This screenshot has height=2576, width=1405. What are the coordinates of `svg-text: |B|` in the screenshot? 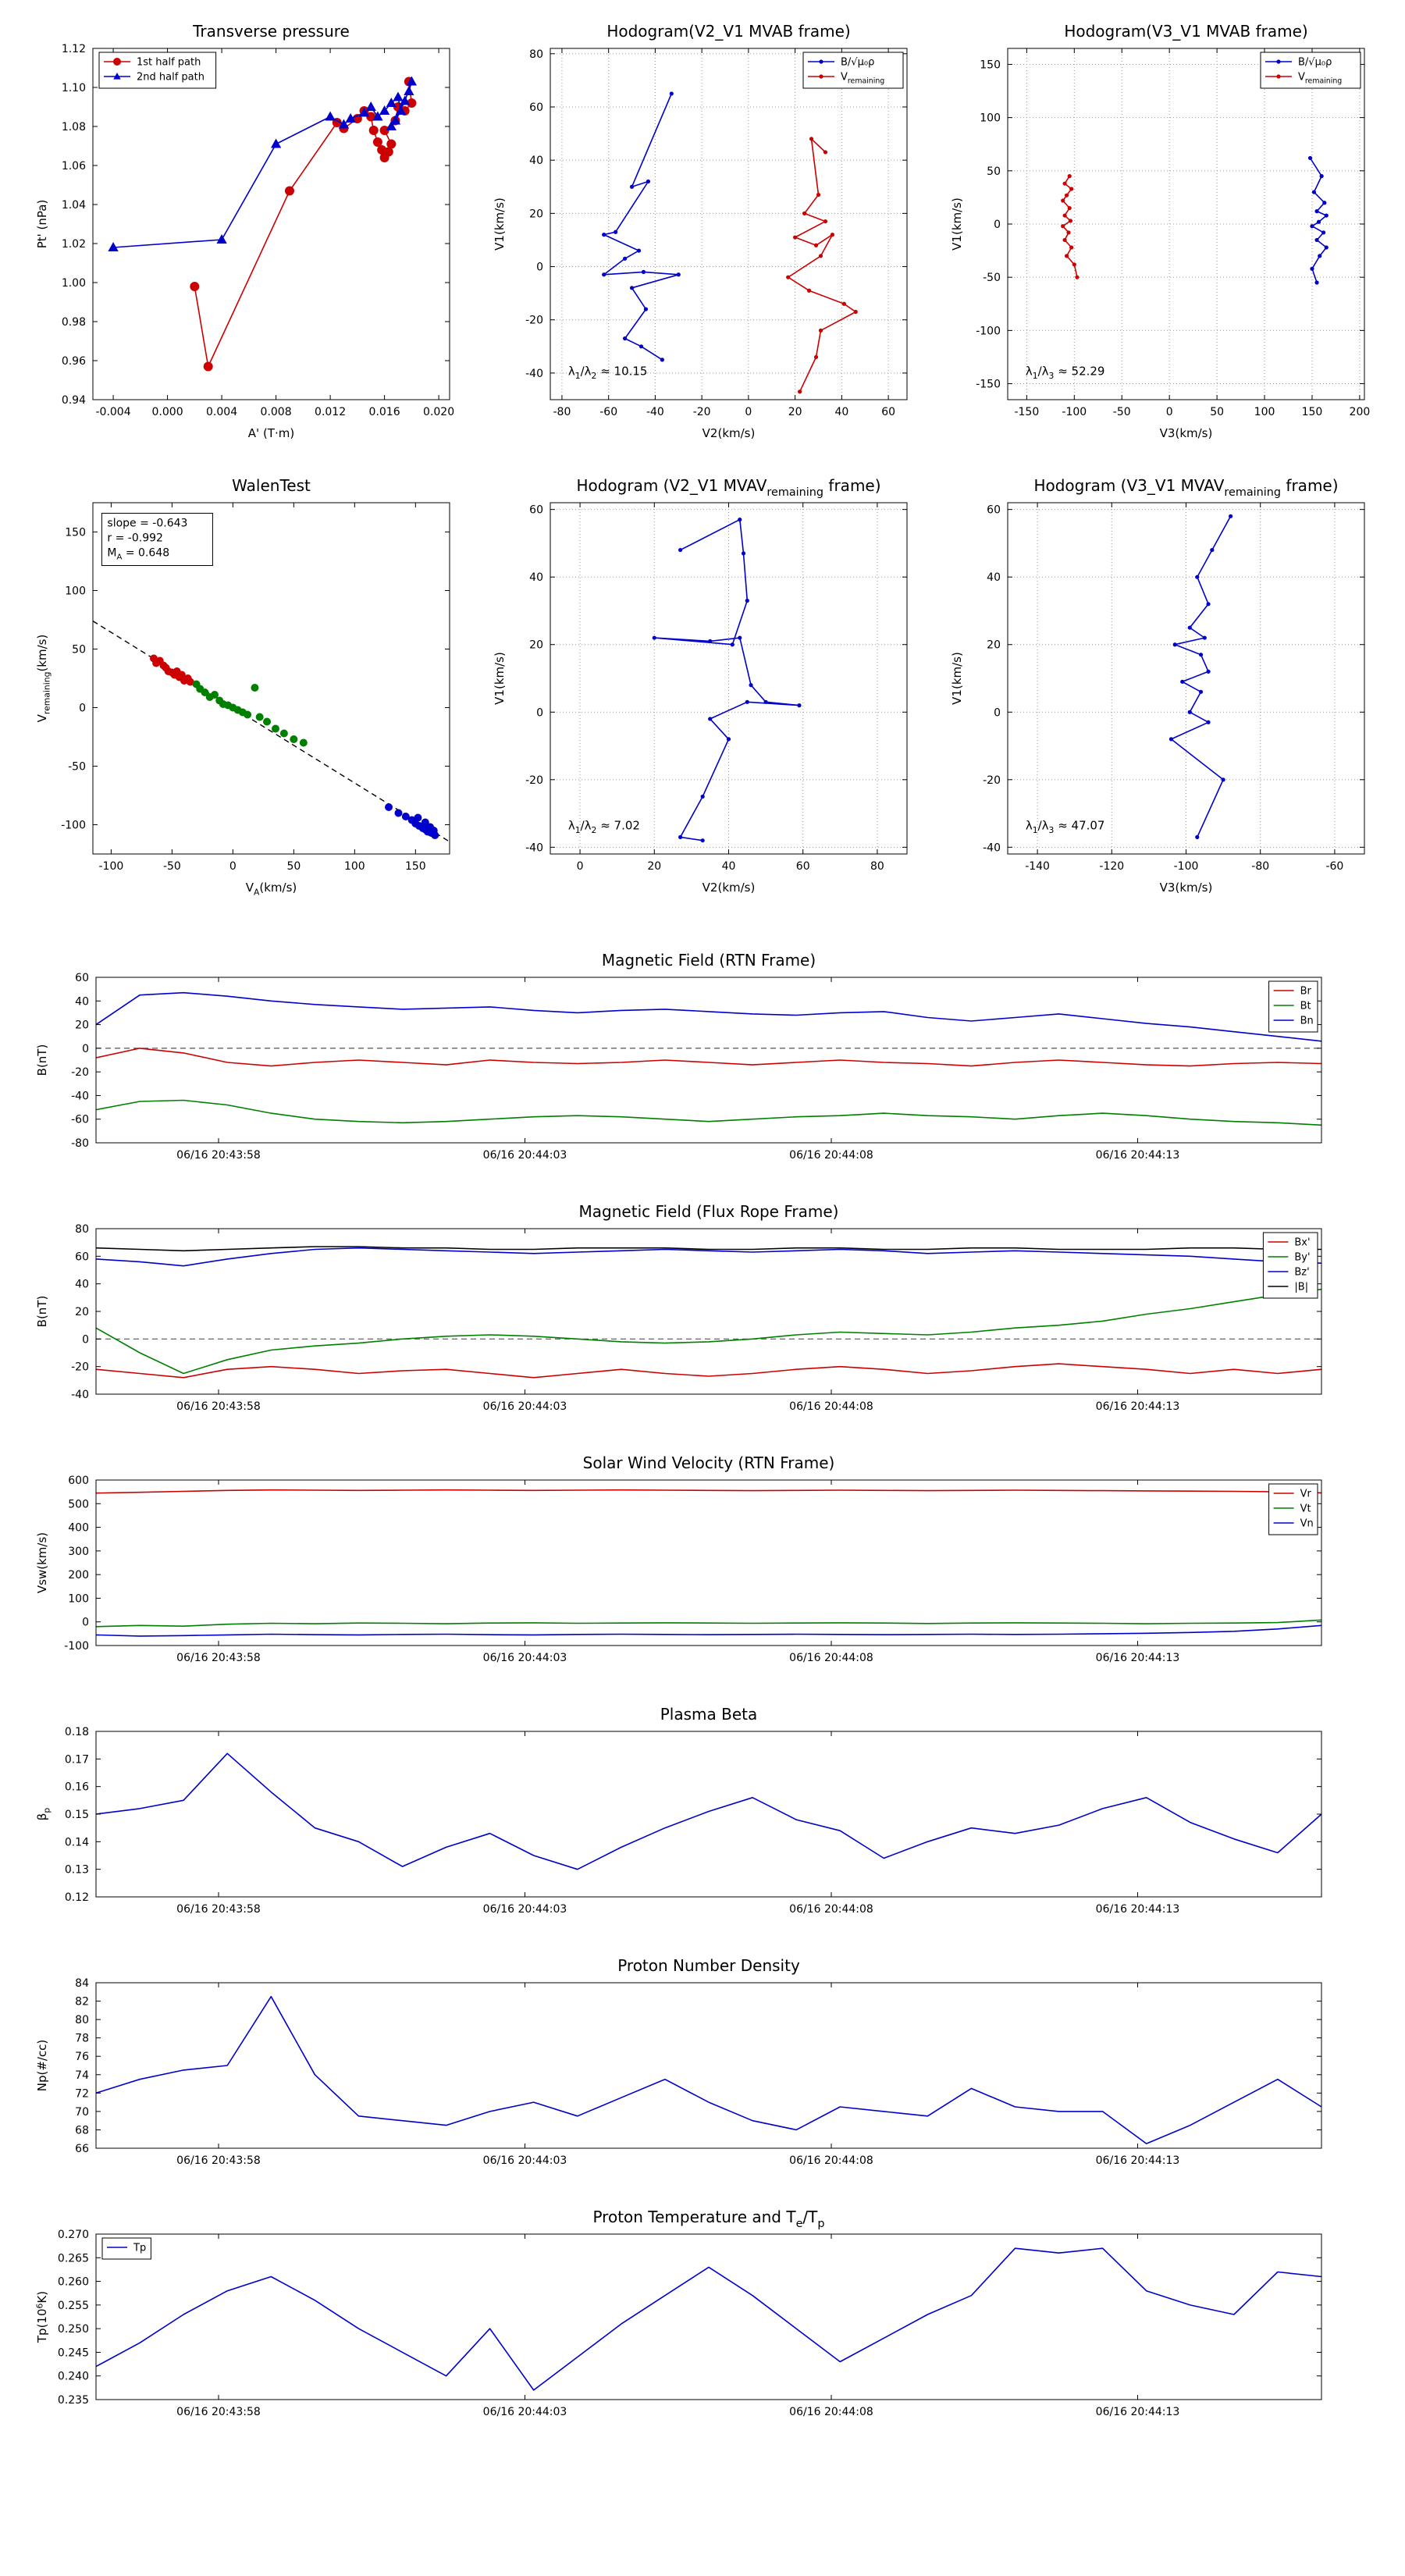 It's located at (1301, 1287).